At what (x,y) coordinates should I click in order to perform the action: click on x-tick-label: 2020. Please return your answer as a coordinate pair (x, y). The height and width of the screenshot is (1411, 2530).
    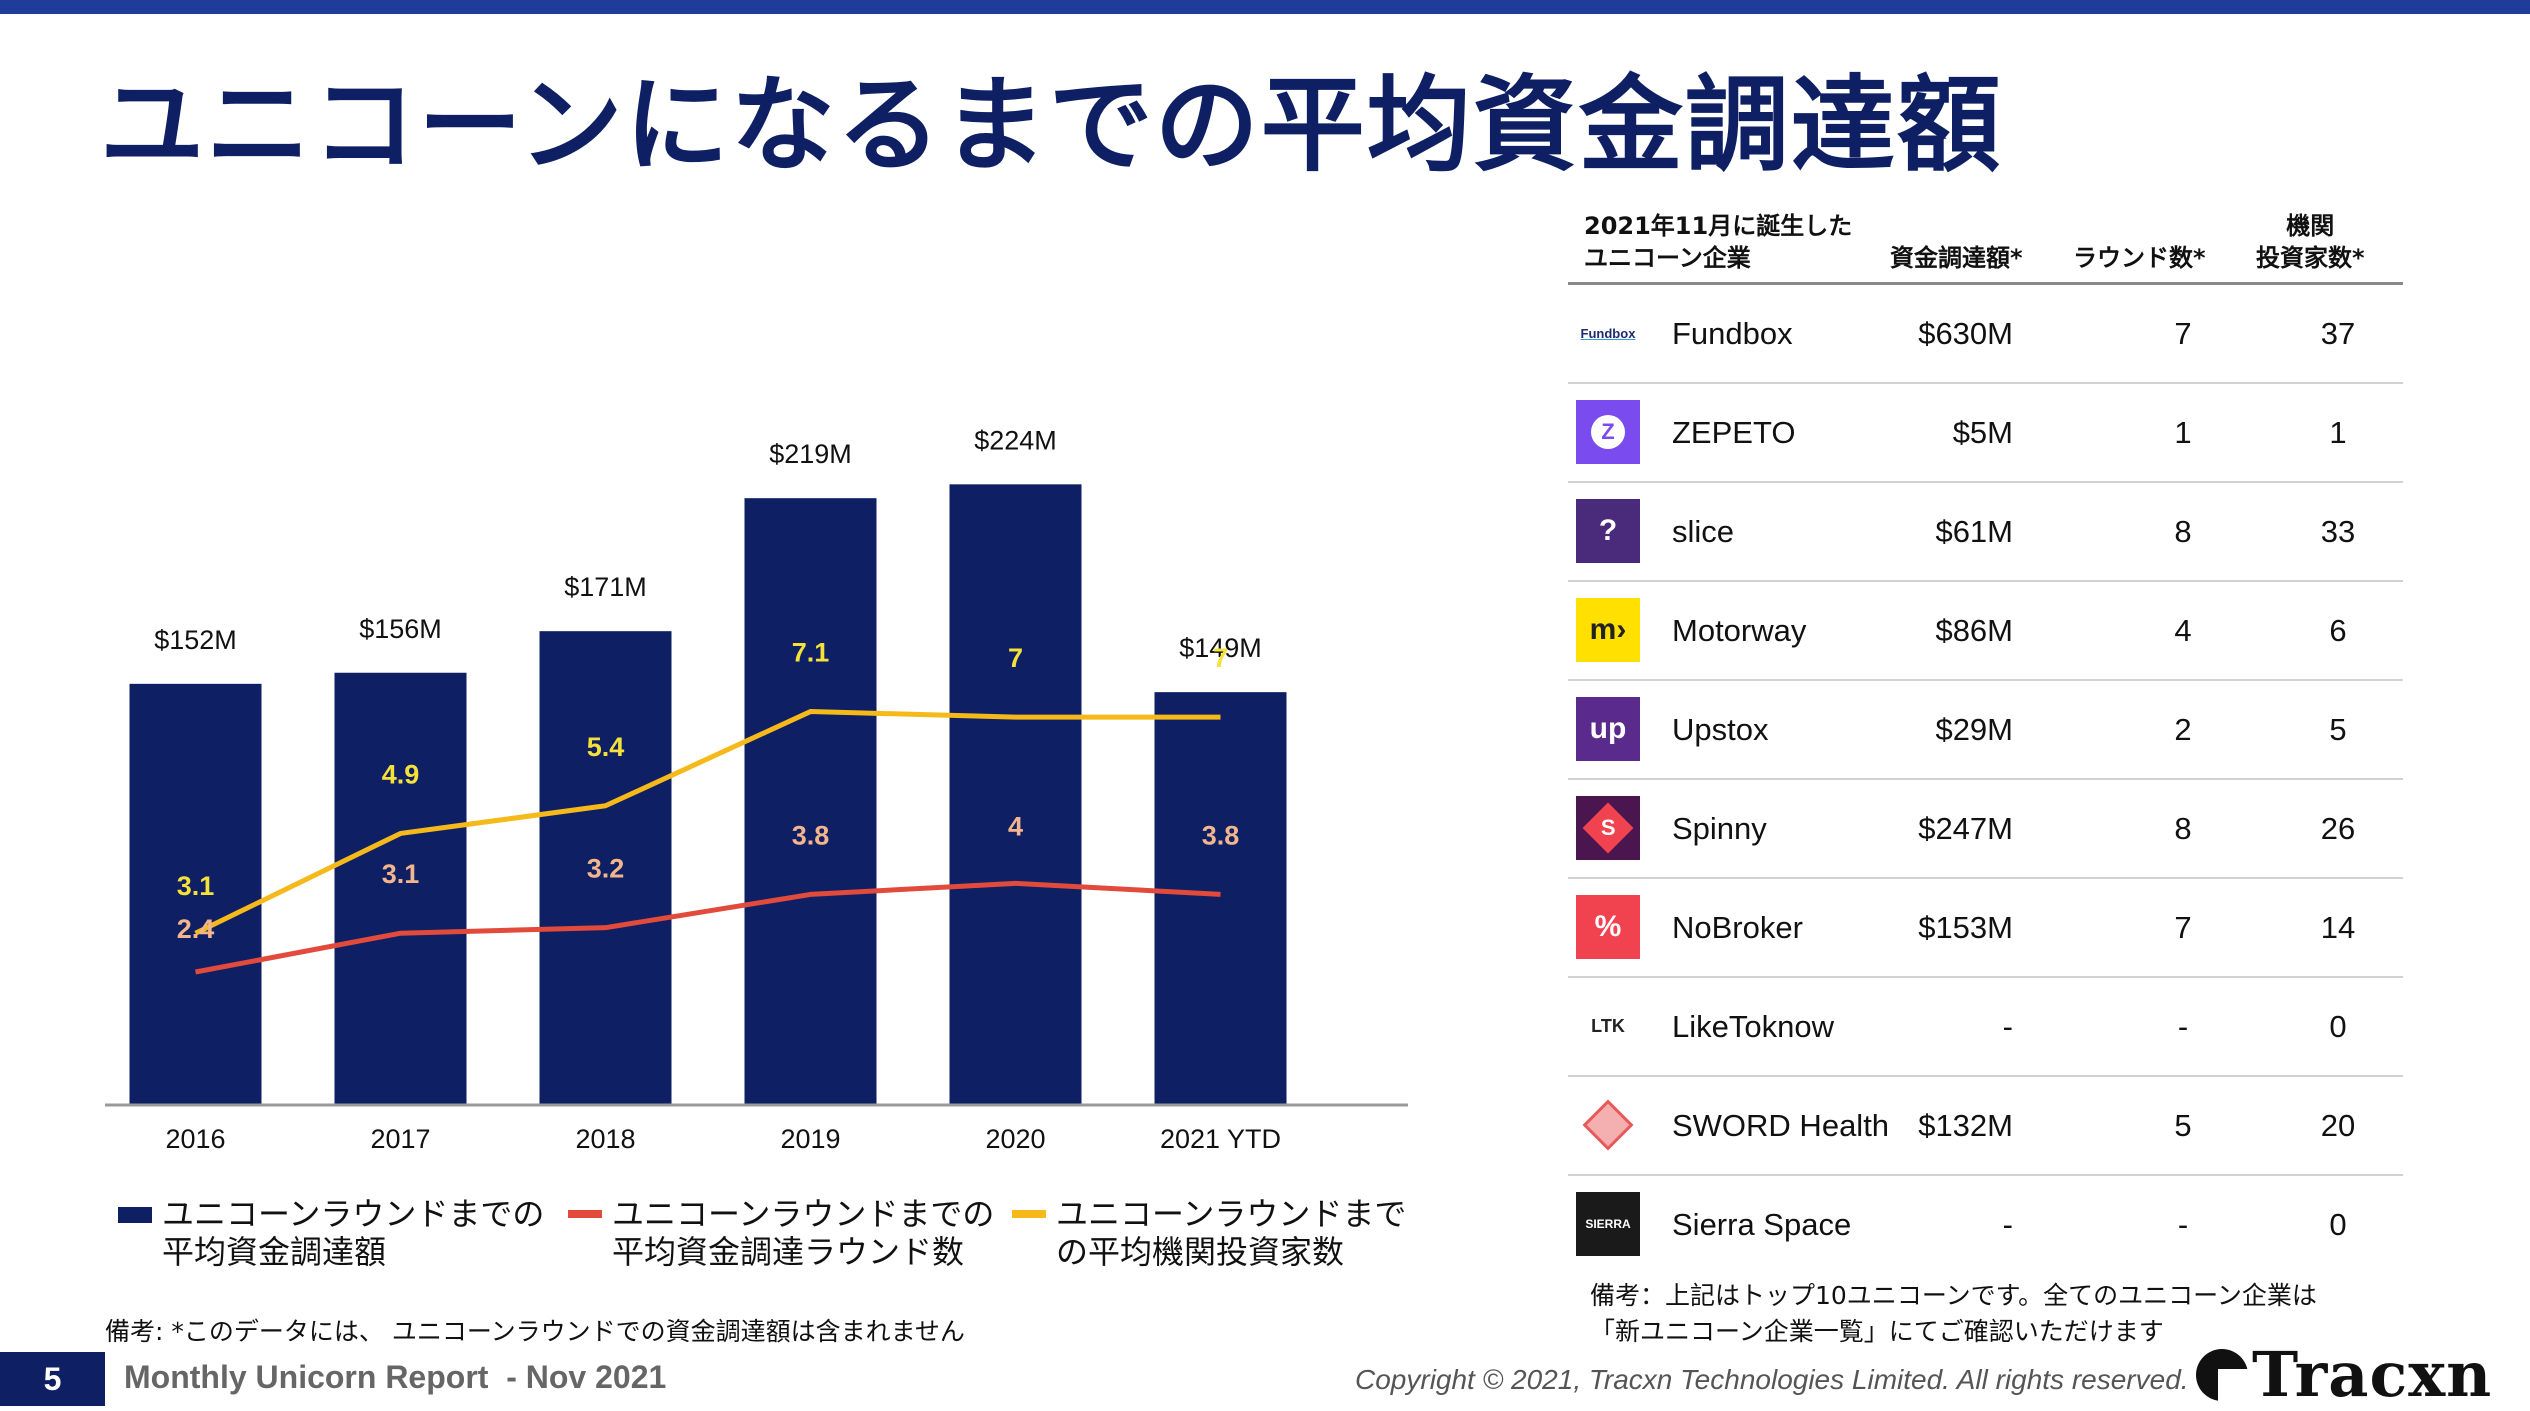
    Looking at the image, I should click on (1015, 1139).